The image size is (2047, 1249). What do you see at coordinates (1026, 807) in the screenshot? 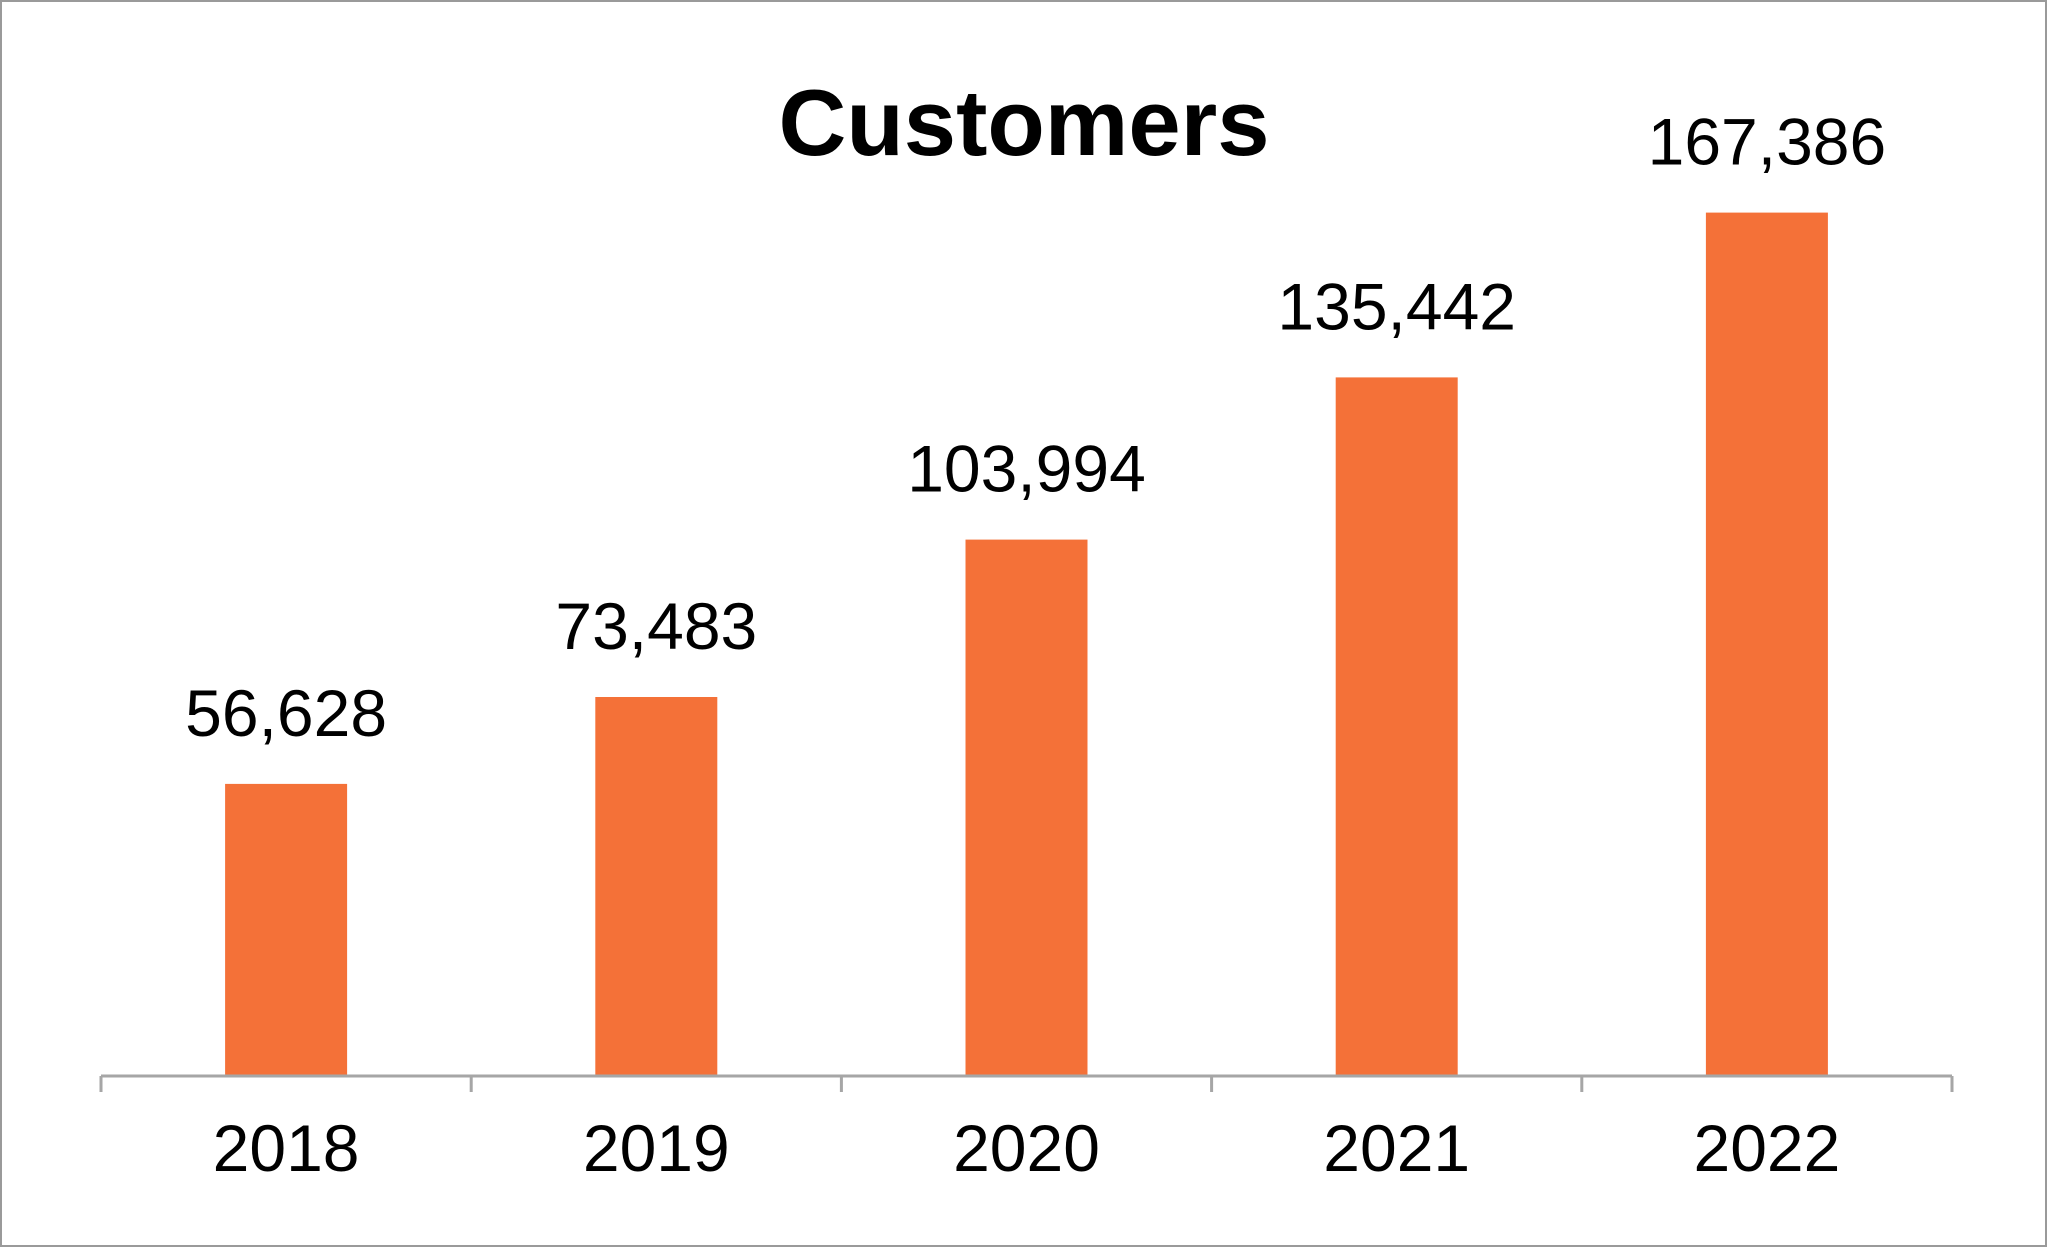
I see `bar-2020` at bounding box center [1026, 807].